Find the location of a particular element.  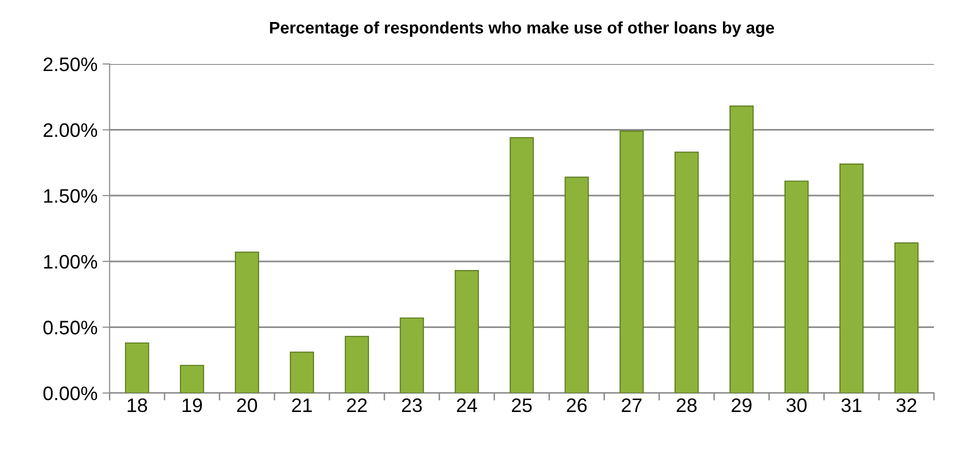

x-tick-label: 19 is located at coordinates (192, 405).